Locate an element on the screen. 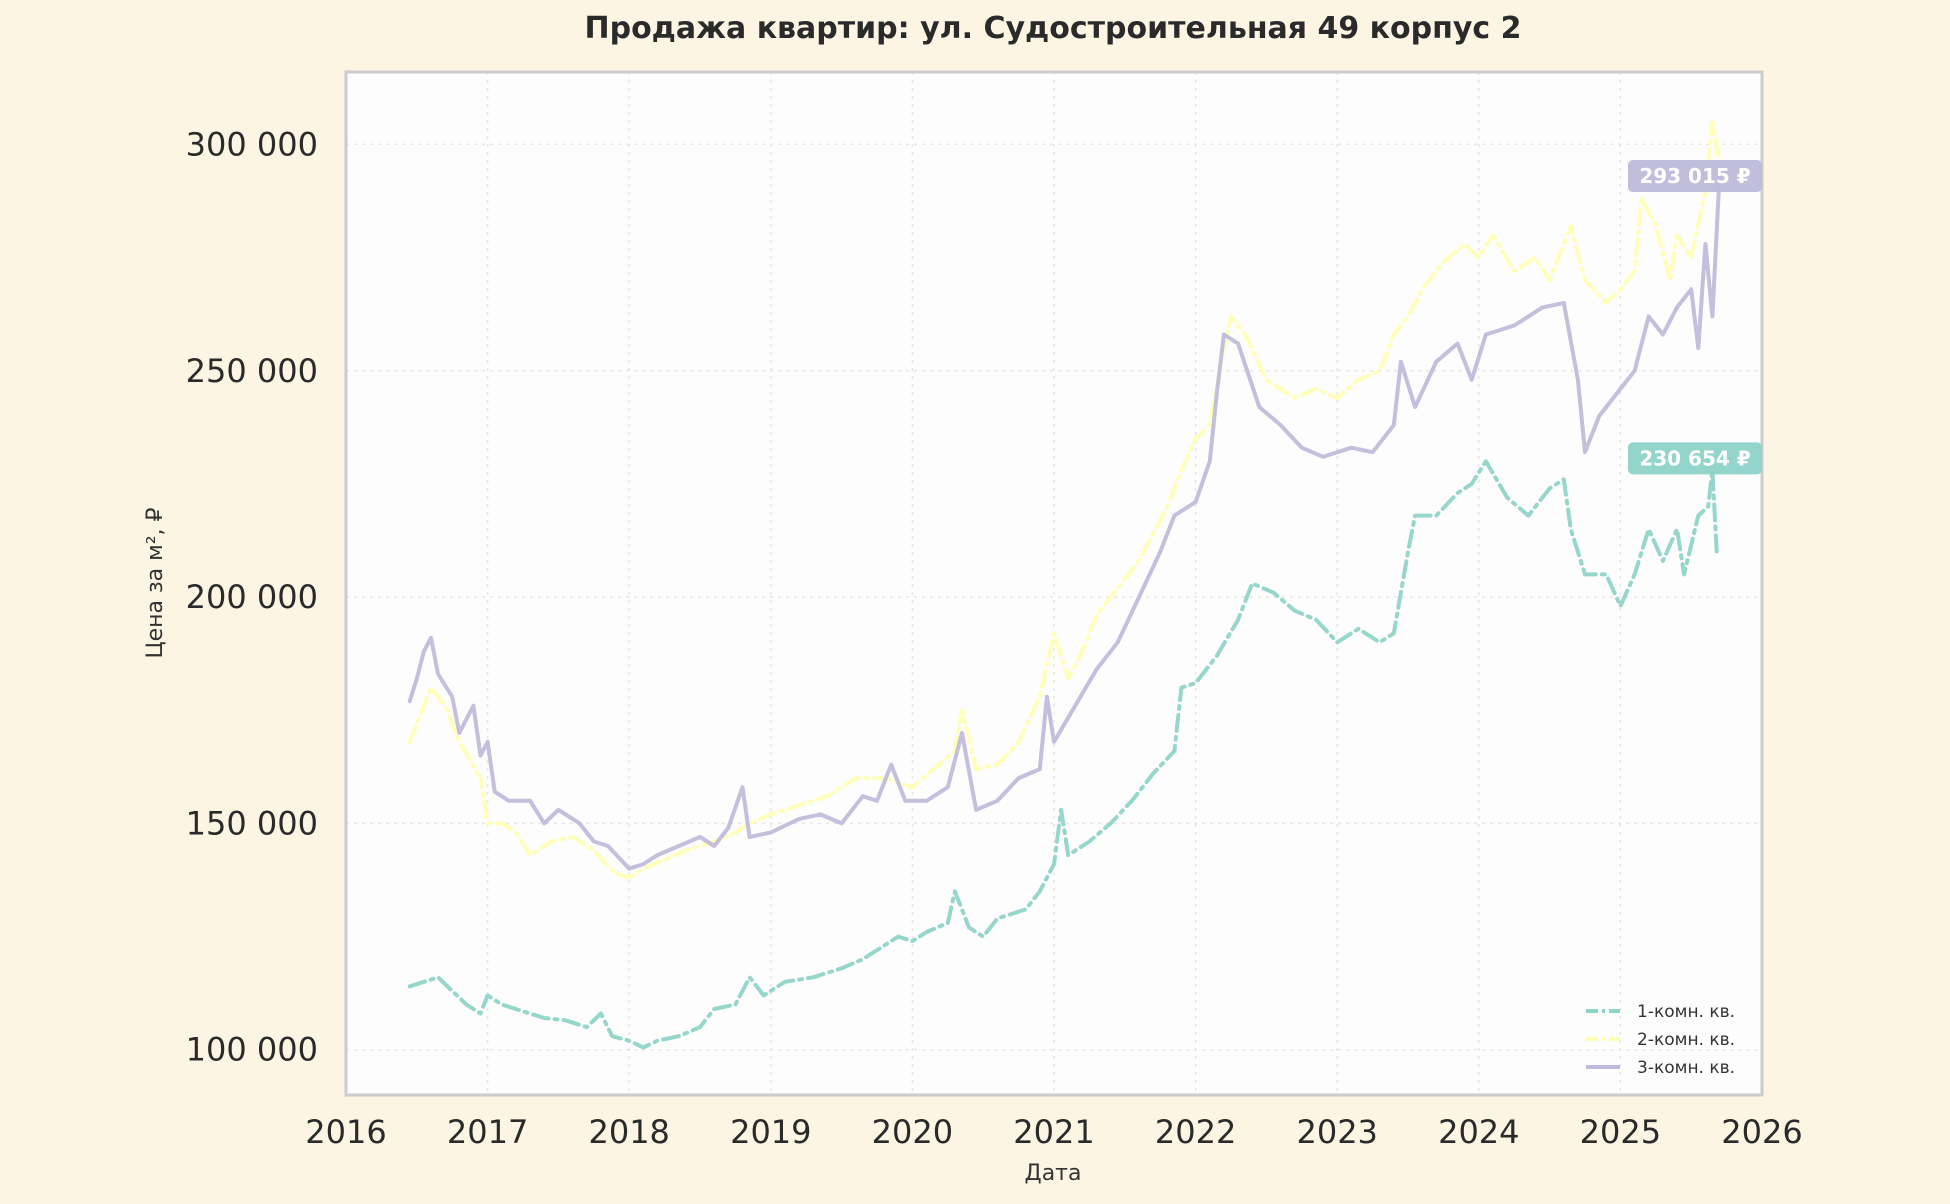 The image size is (1950, 1204). end-labels: 293 015 ₽ 230 654 ₽ is located at coordinates (1695, 317).